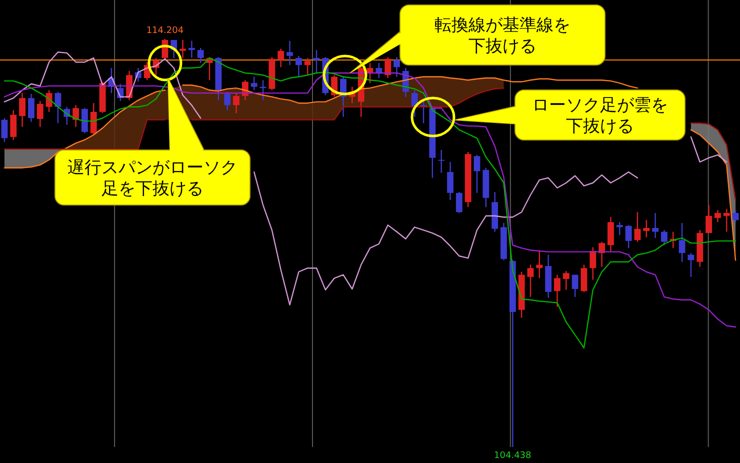  Describe the element at coordinates (153, 178) in the screenshot. I see `annotation: 遅行スパンがローソク足を下抜ける` at that location.